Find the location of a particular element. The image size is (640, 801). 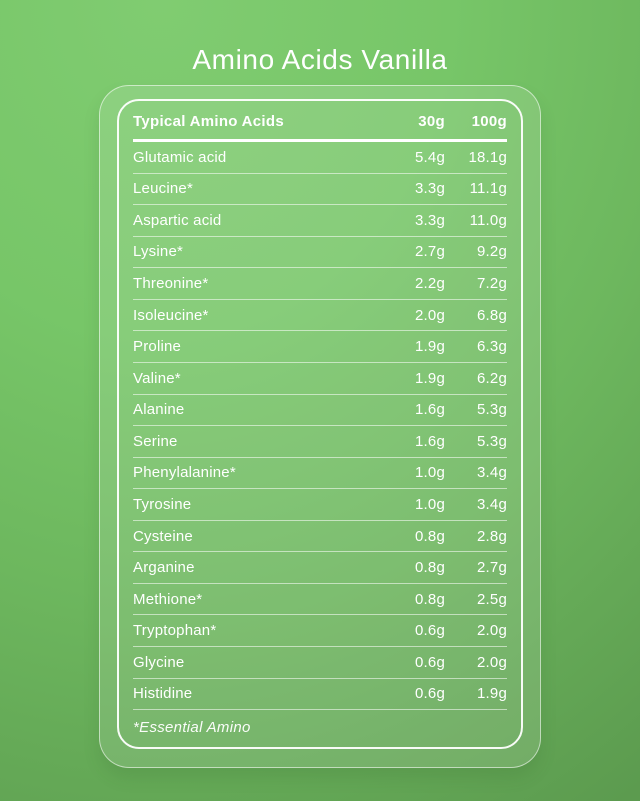

amino-acid-name: Leucine* is located at coordinates (163, 189).